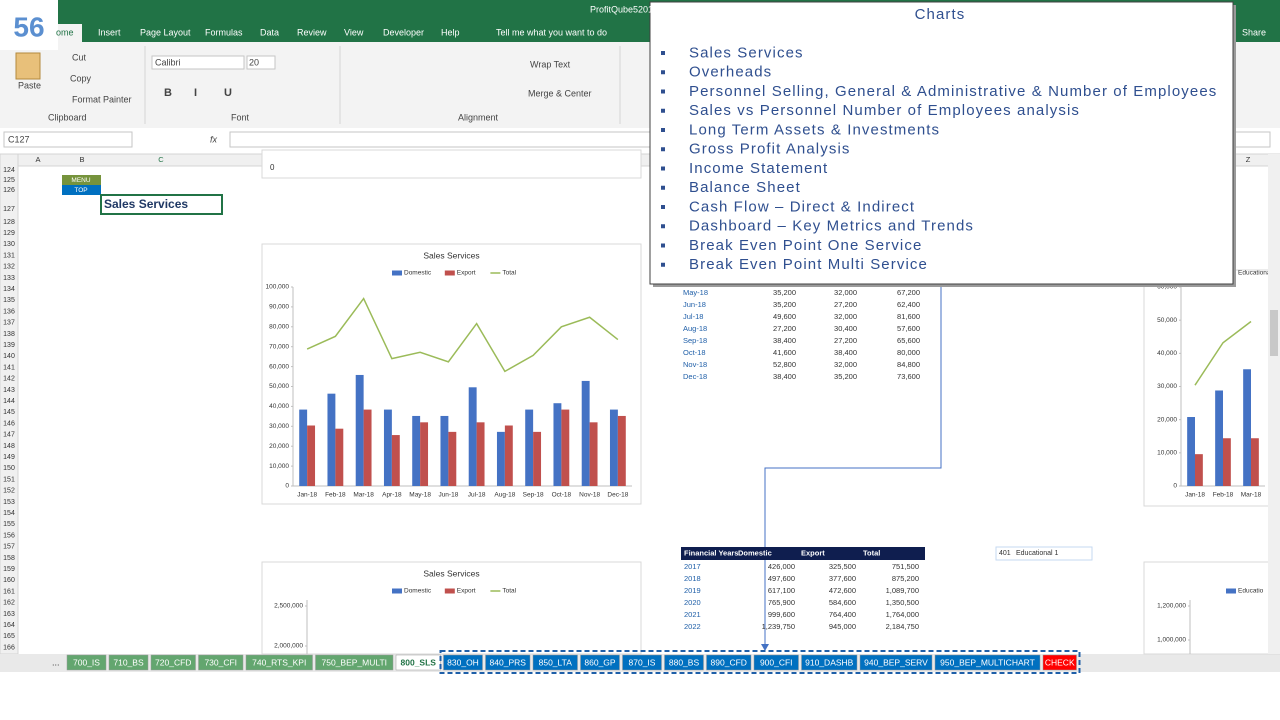 The height and width of the screenshot is (720, 1280). I want to click on sheet-tab-label: 800_SLS, so click(419, 662).